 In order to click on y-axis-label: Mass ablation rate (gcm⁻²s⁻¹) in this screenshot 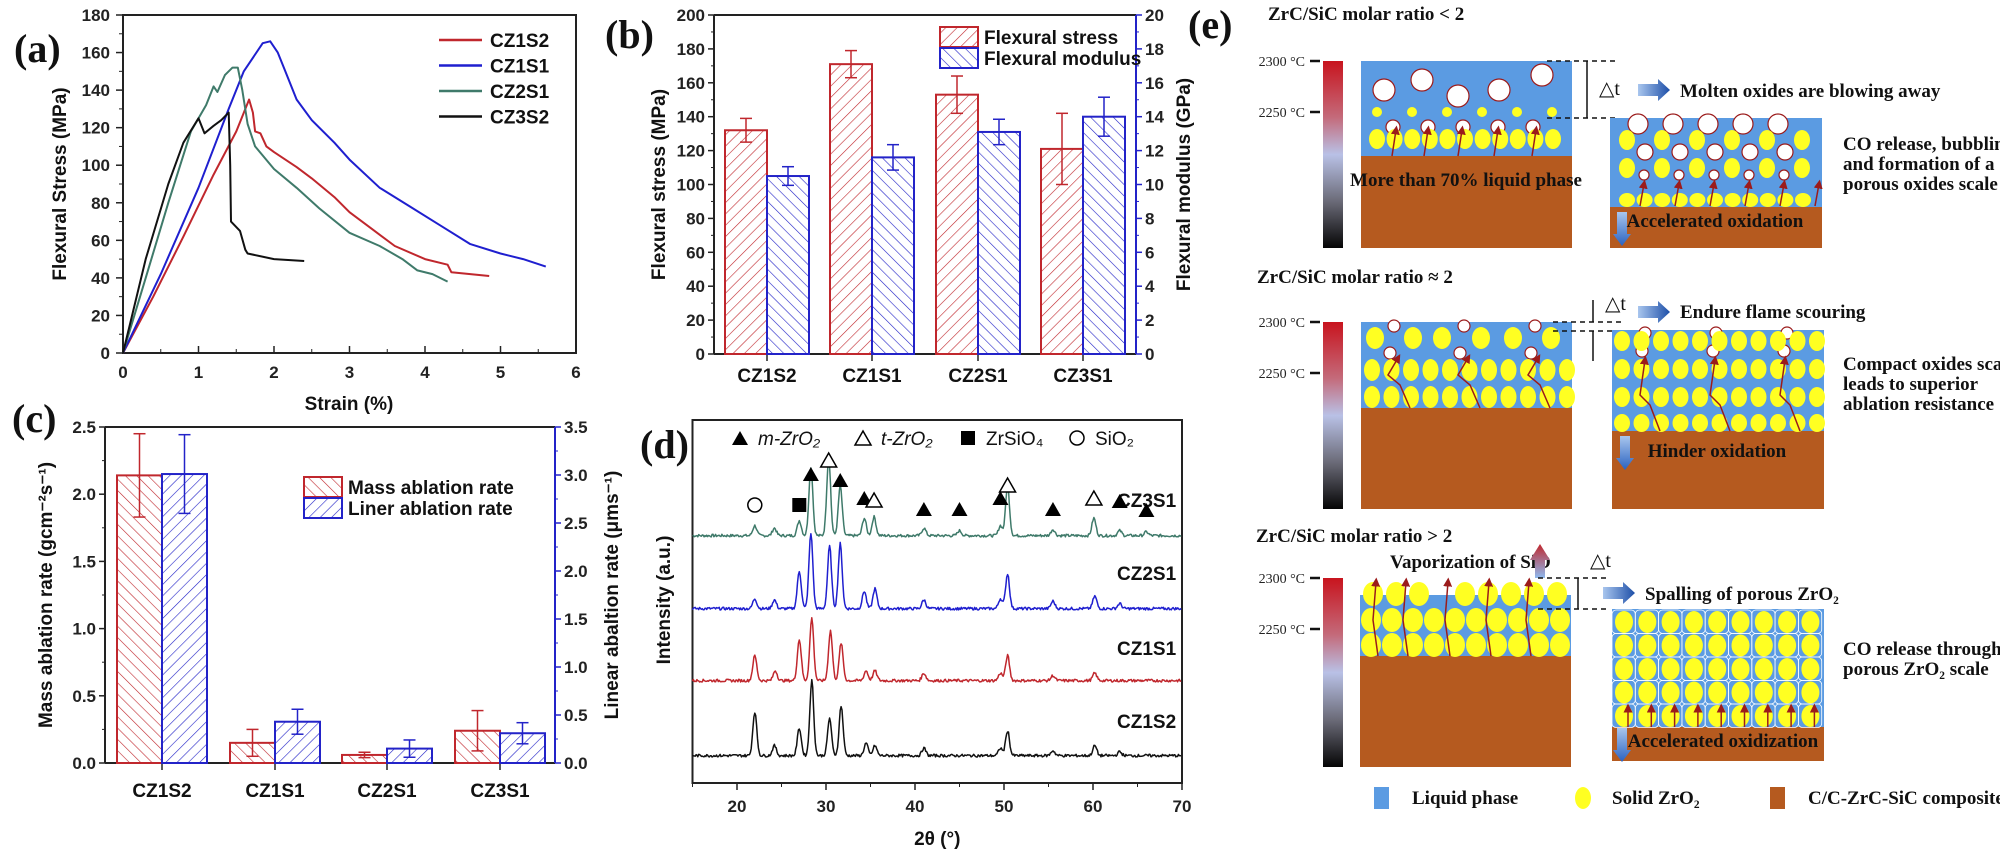, I will do `click(46, 595)`.